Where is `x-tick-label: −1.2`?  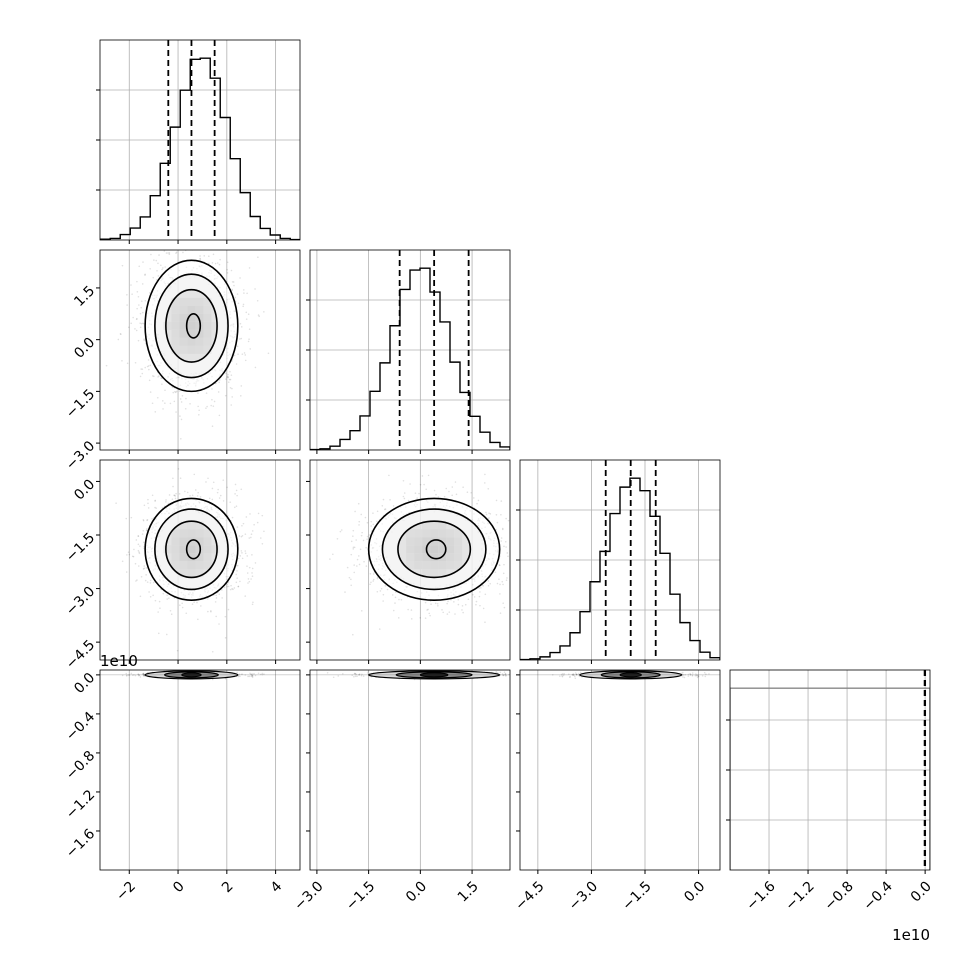
x-tick-label: −1.2 is located at coordinates (799, 895).